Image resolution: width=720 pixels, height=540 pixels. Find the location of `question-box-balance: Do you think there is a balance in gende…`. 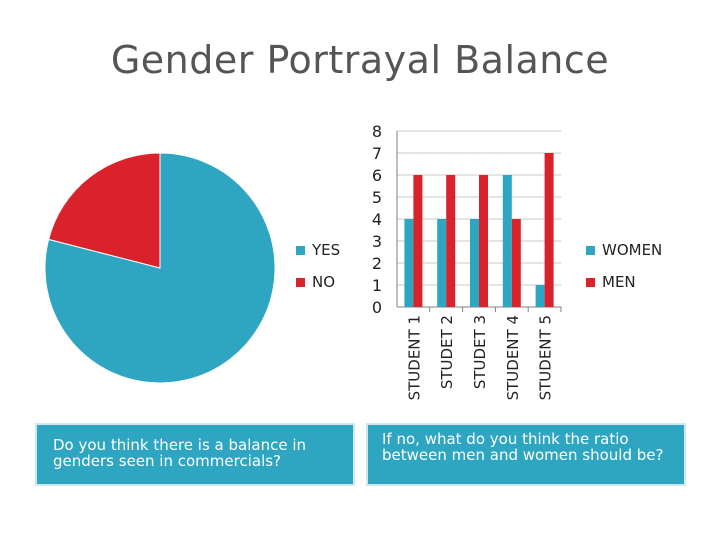

question-box-balance: Do you think there is a balance in gende… is located at coordinates (195, 454).